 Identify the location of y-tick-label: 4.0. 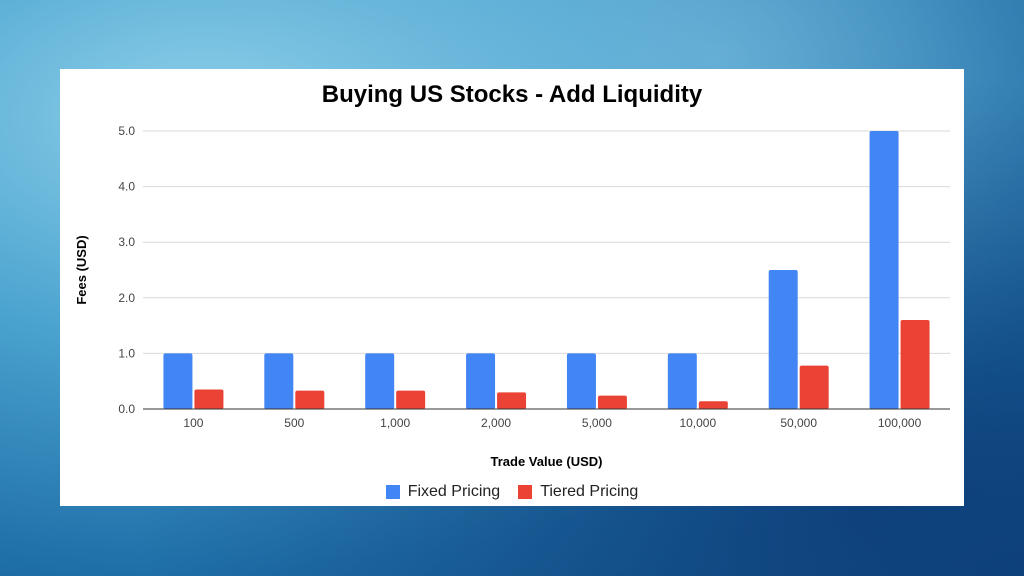
(126, 187).